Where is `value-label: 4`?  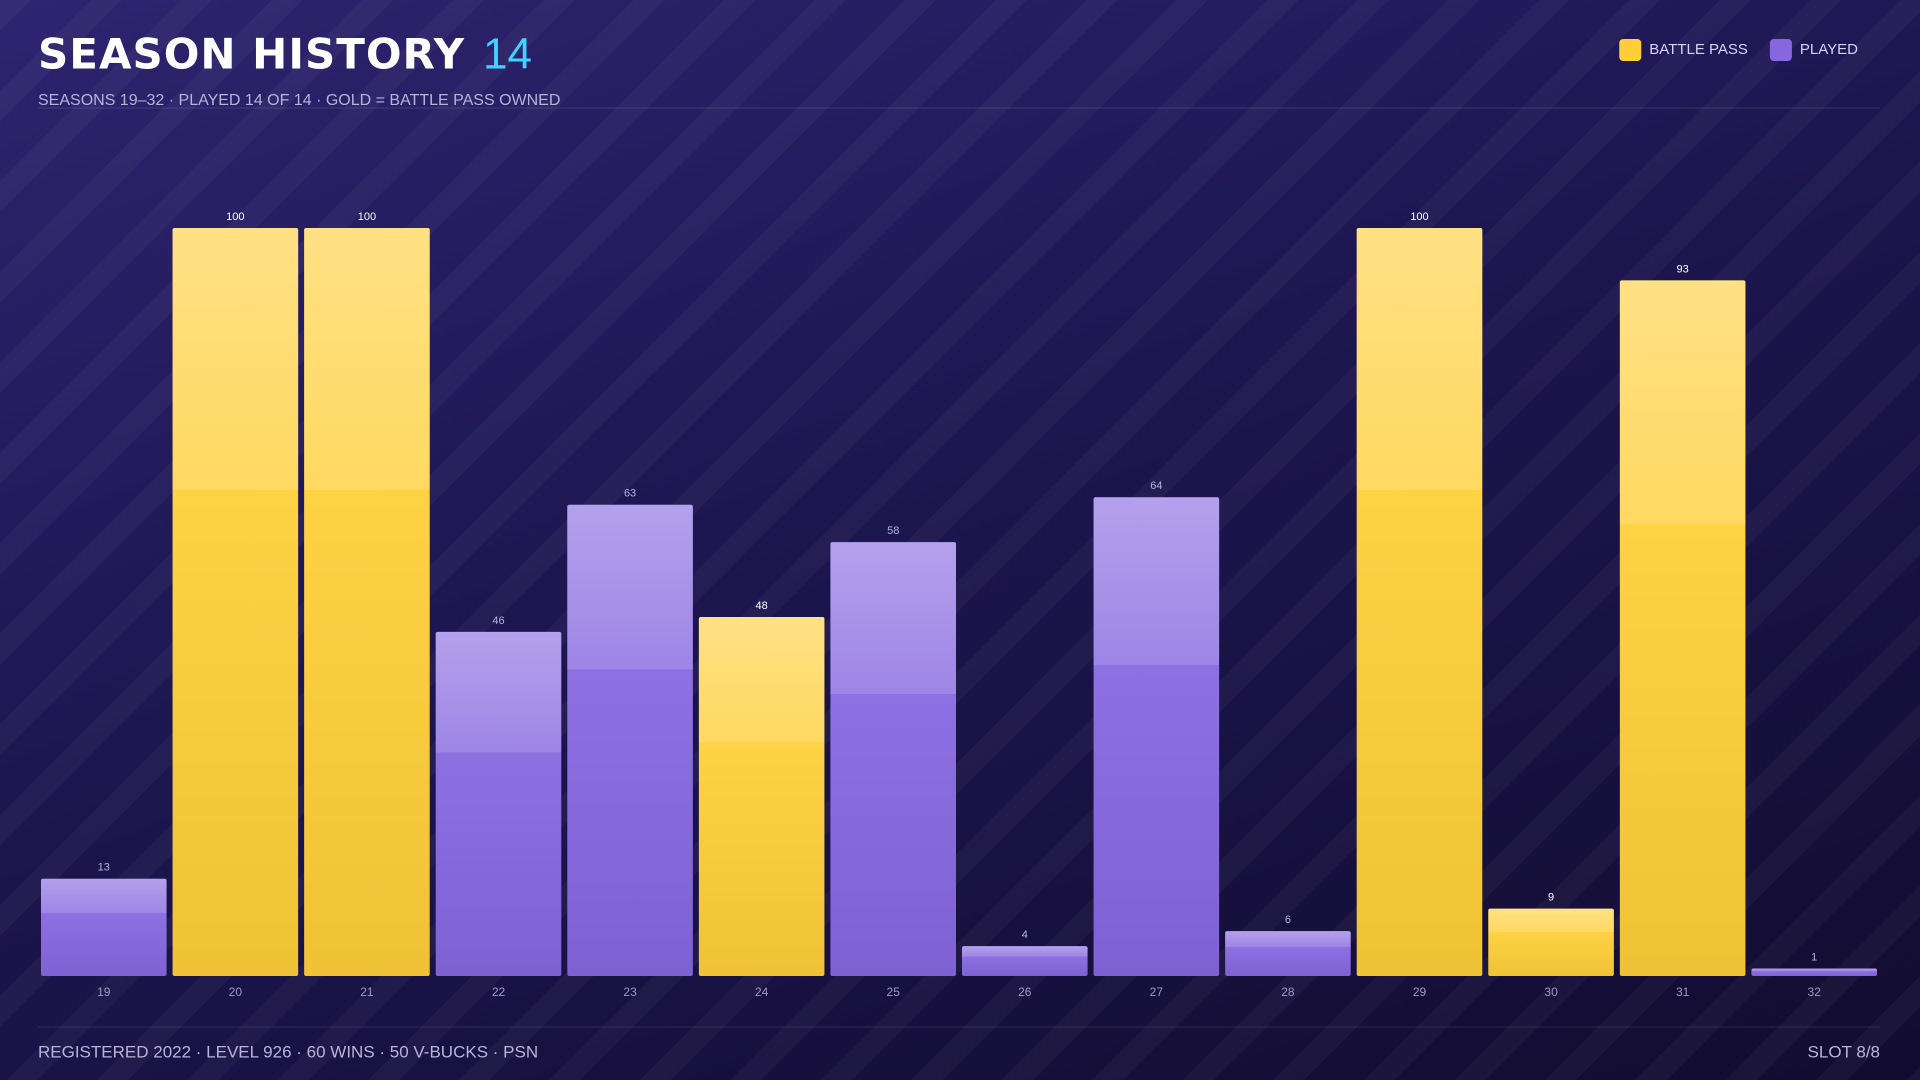
value-label: 4 is located at coordinates (1025, 935).